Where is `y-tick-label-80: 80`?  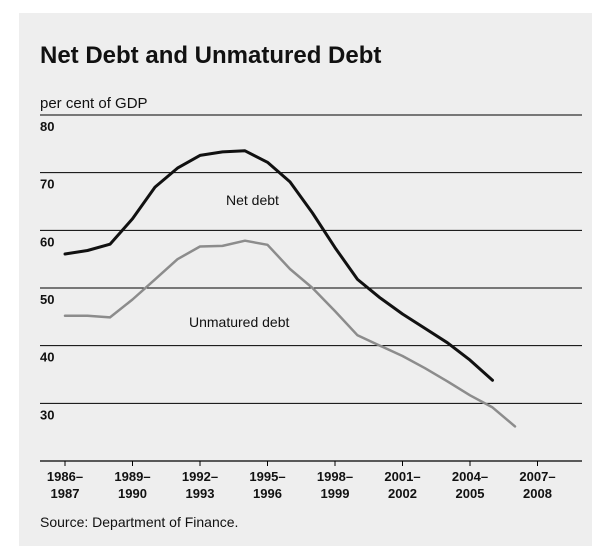 y-tick-label-80: 80 is located at coordinates (47, 126).